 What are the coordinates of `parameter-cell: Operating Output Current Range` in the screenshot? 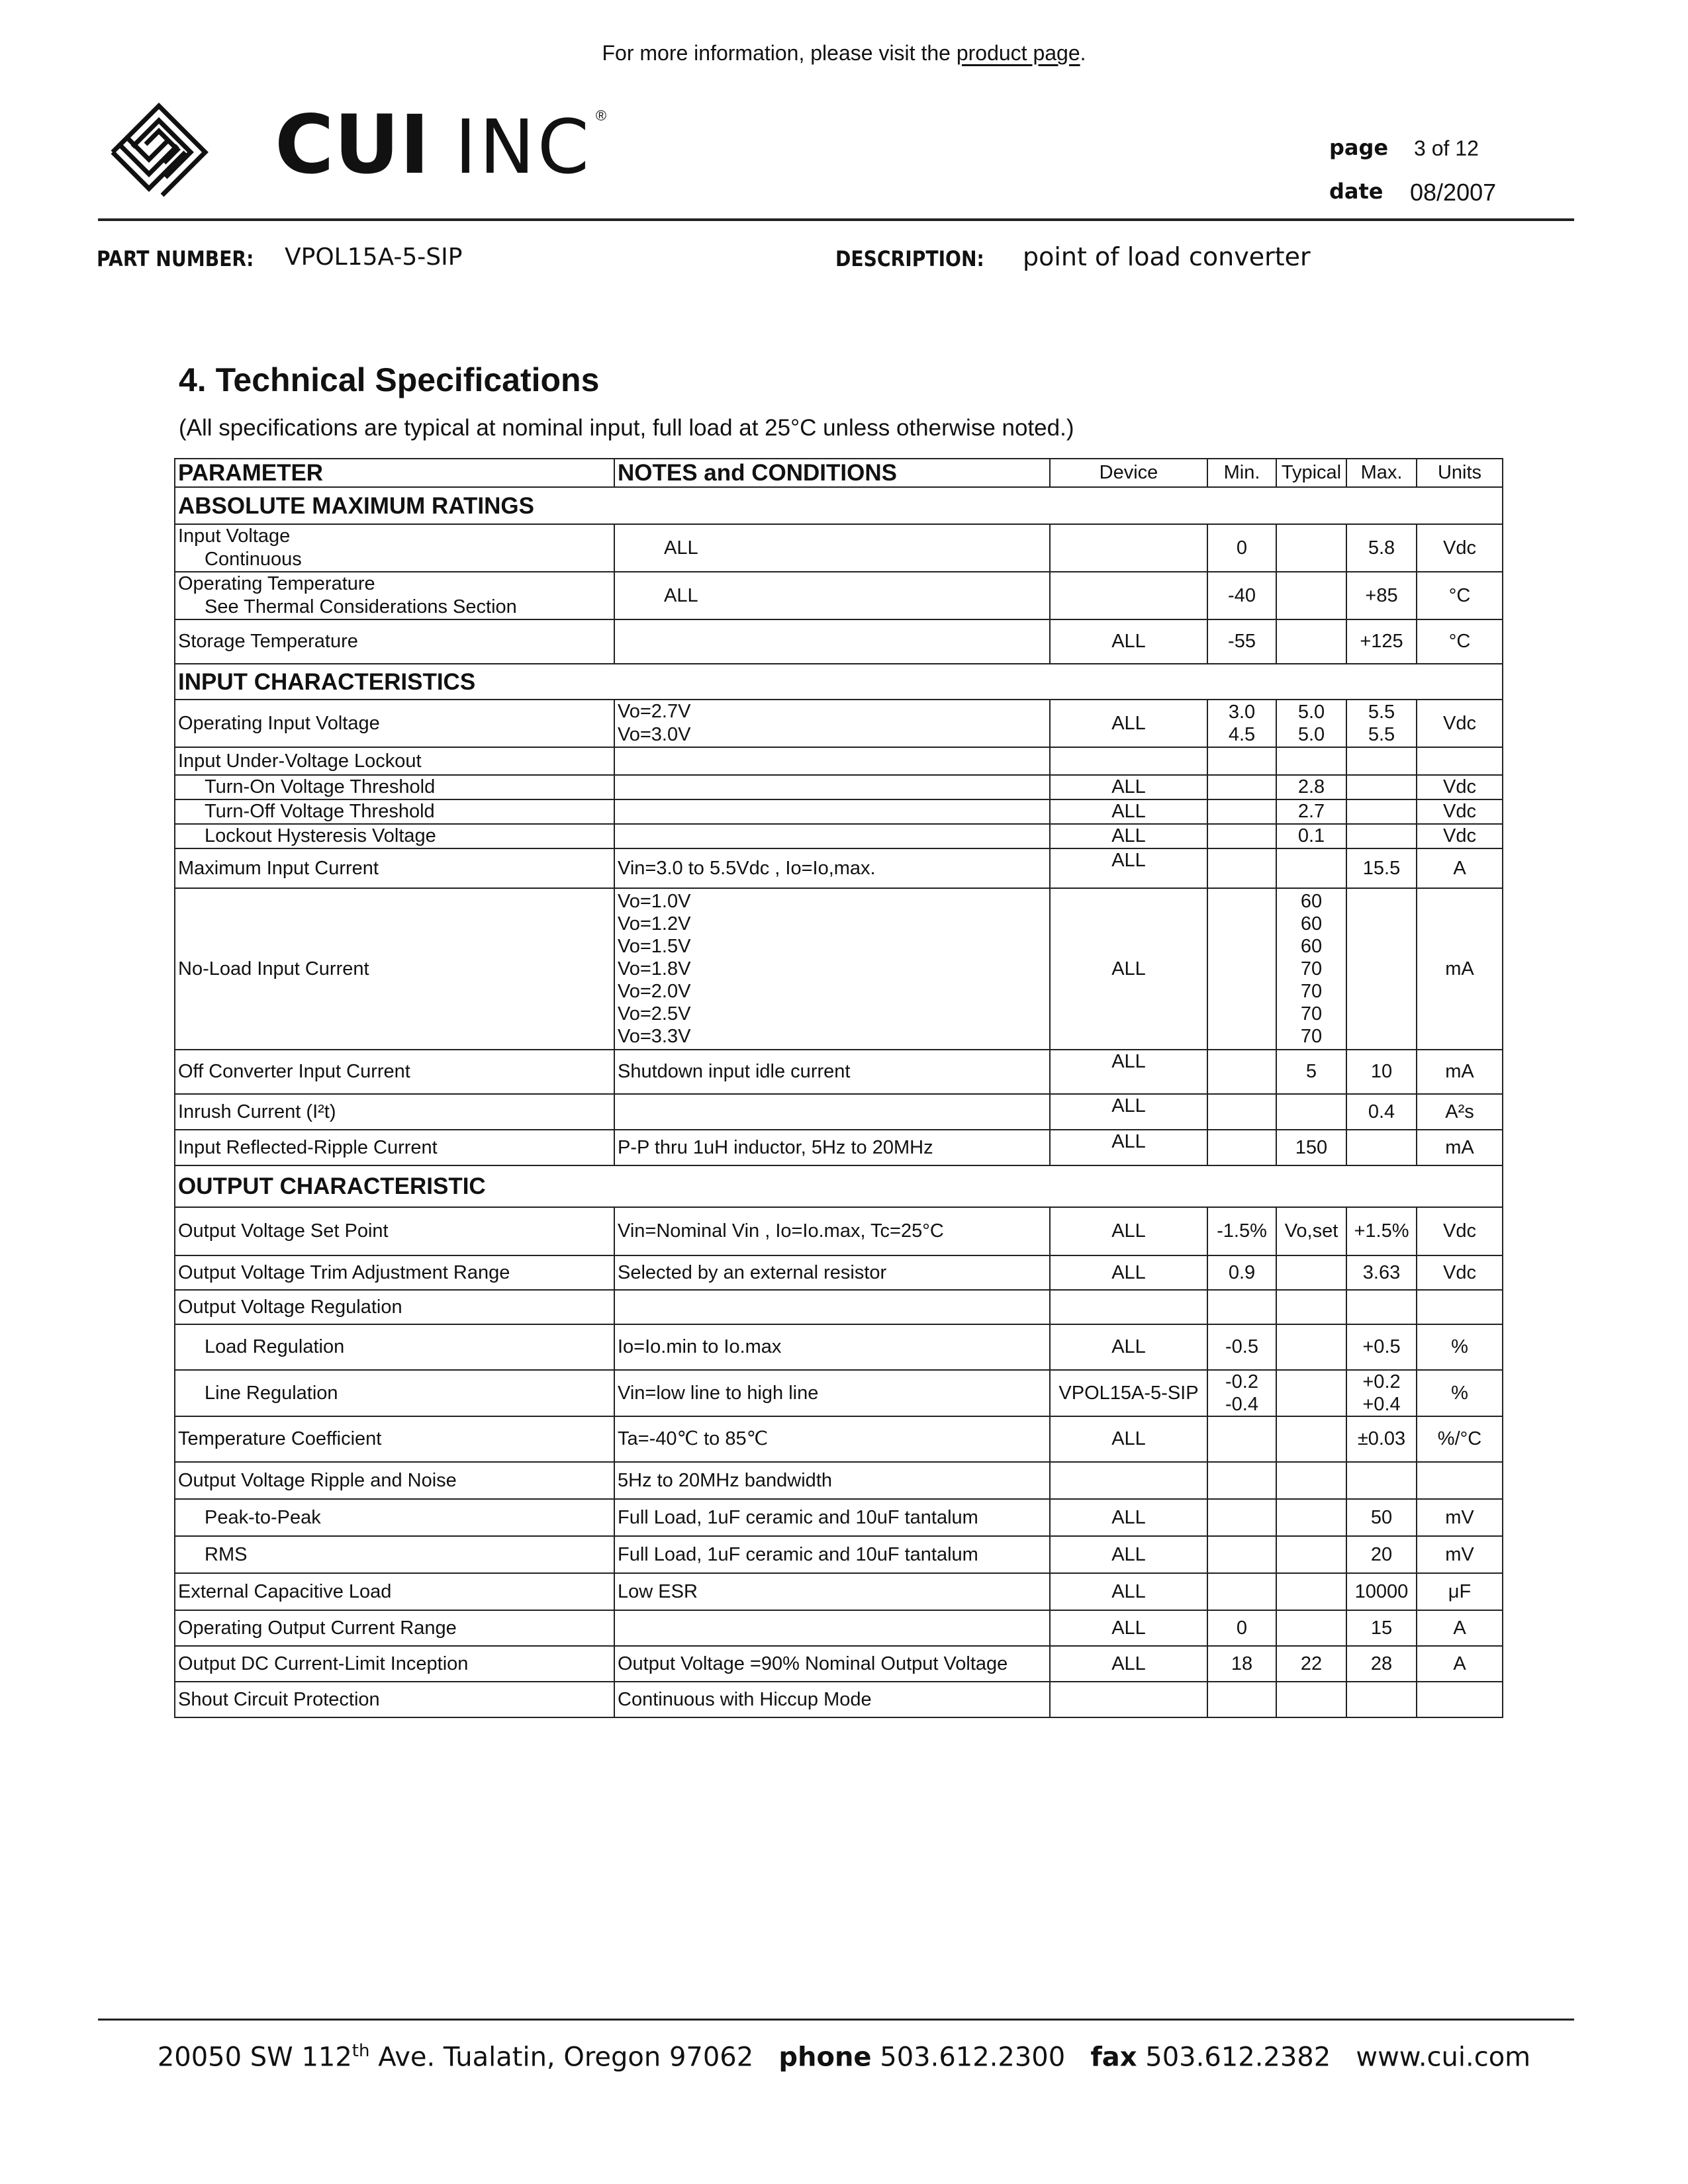 It's located at (394, 1629).